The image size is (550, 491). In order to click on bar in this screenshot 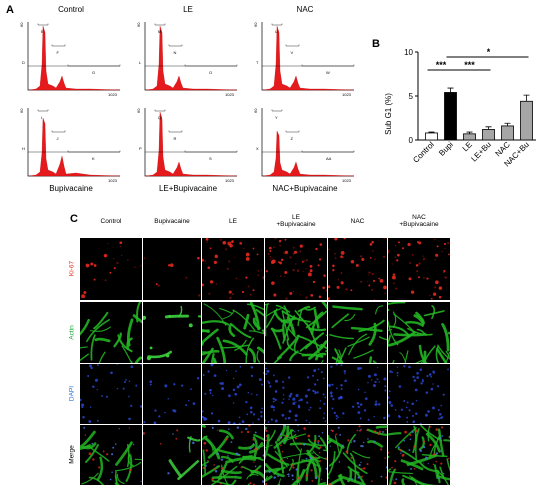, I will do `click(507, 133)`.